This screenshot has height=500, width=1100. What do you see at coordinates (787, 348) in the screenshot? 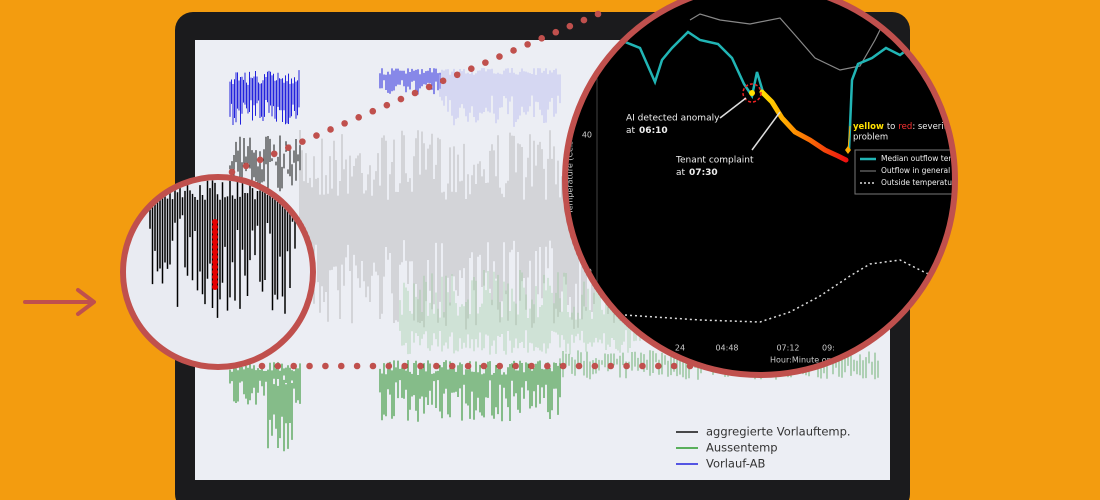
I see `x-tick-label: 07:12` at bounding box center [787, 348].